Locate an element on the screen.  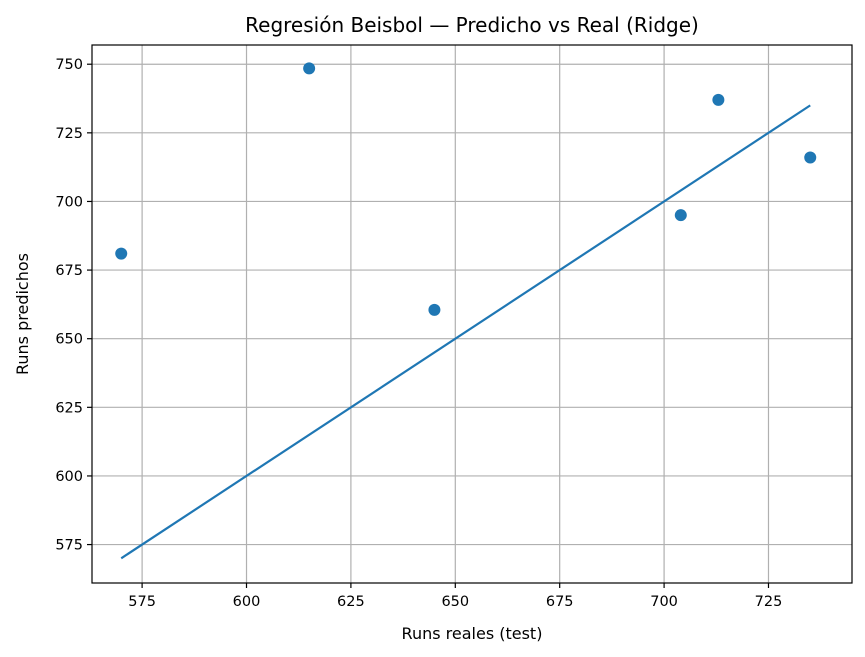
x-tick-label: 725 is located at coordinates (769, 602).